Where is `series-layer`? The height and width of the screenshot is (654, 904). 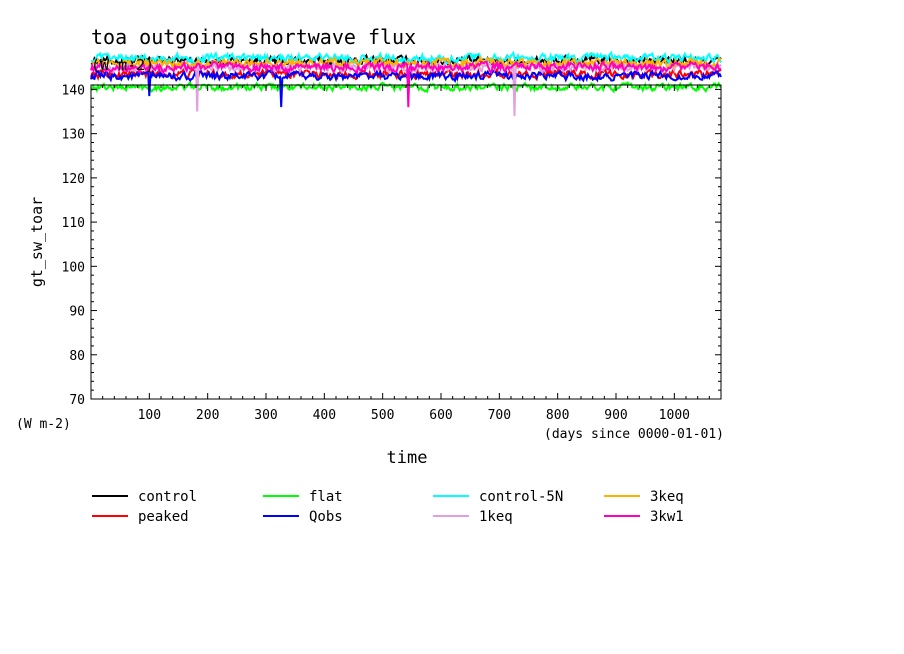
series-layer is located at coordinates (406, 83).